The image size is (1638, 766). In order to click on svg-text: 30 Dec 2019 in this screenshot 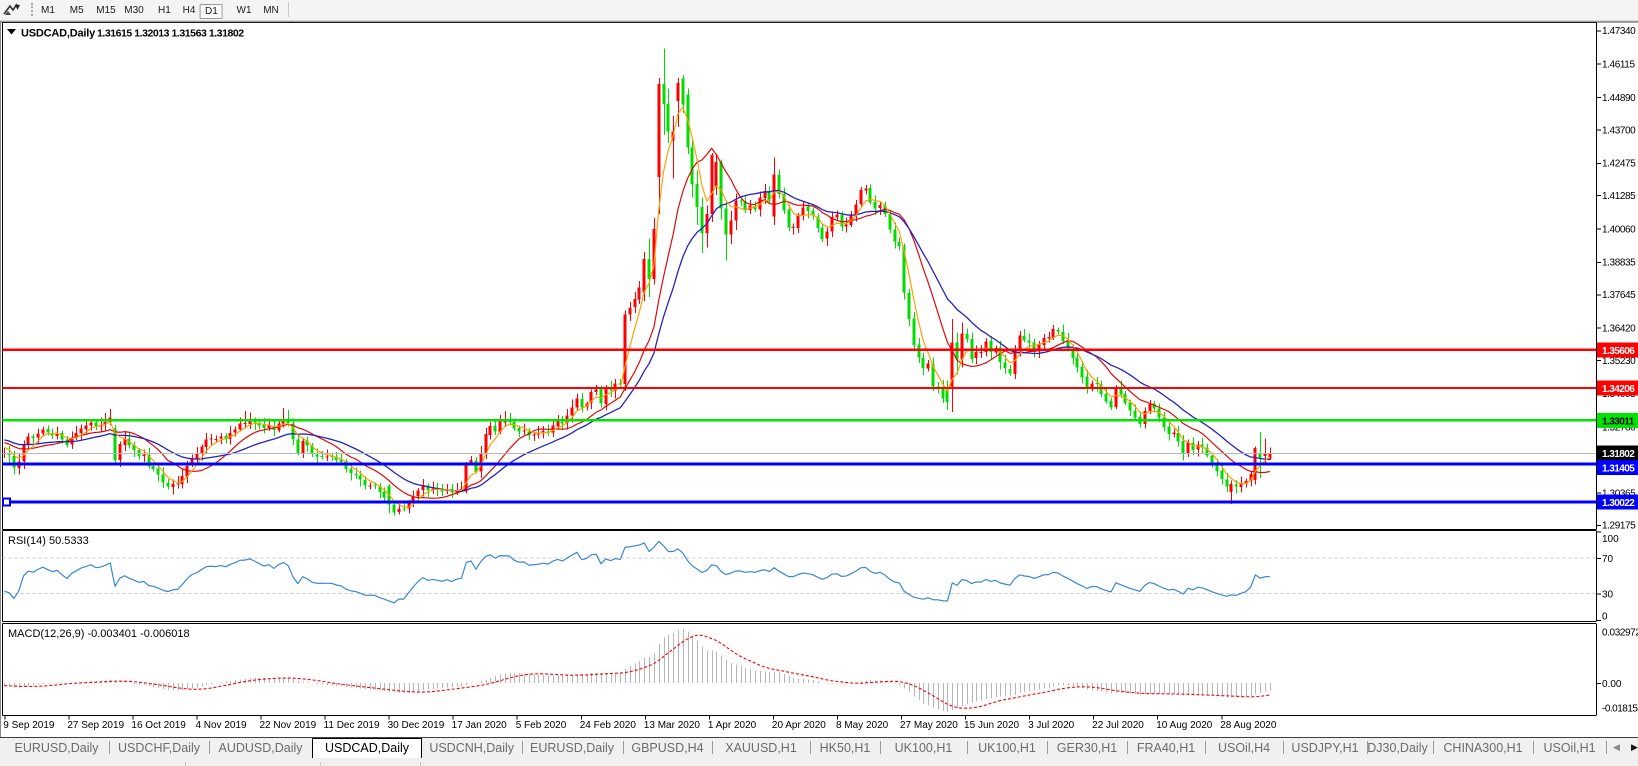, I will do `click(416, 725)`.